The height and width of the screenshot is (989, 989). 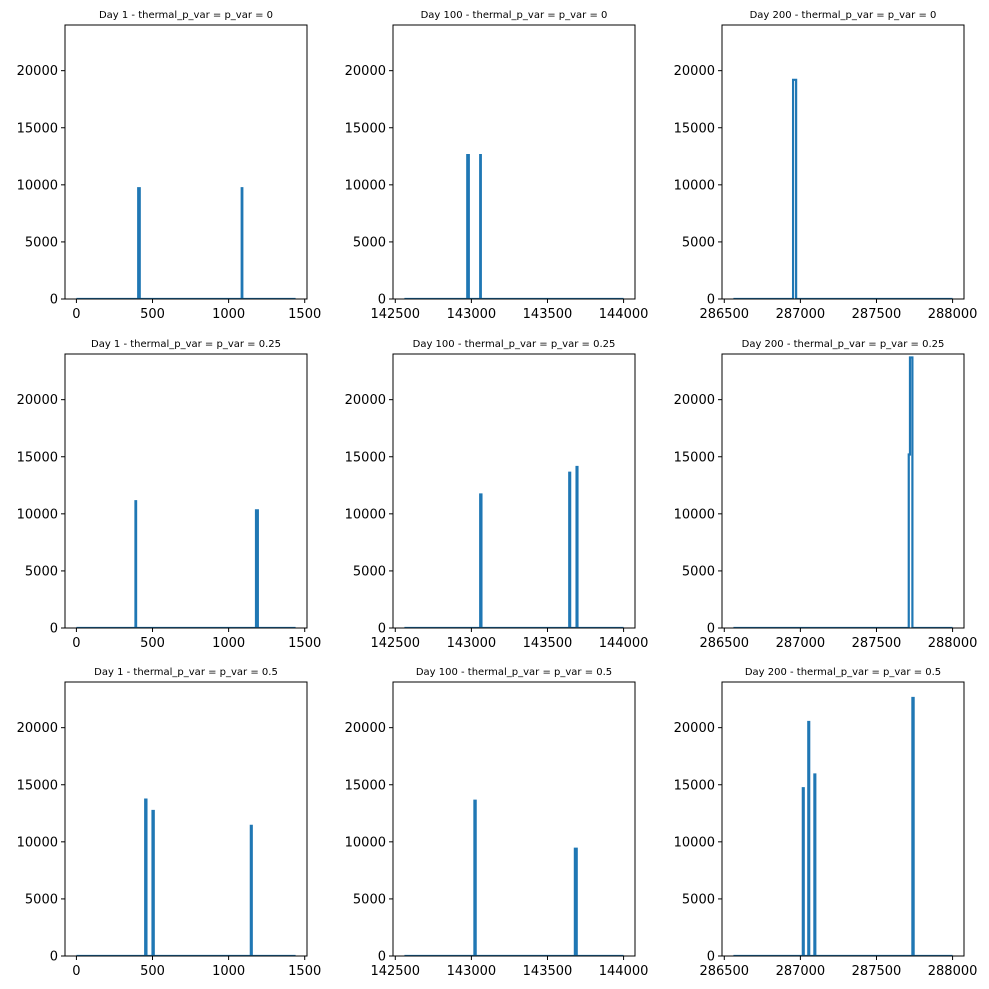 What do you see at coordinates (186, 672) in the screenshot?
I see `panel-title: Day 1 - thermal_p_var = p_var = 0.5` at bounding box center [186, 672].